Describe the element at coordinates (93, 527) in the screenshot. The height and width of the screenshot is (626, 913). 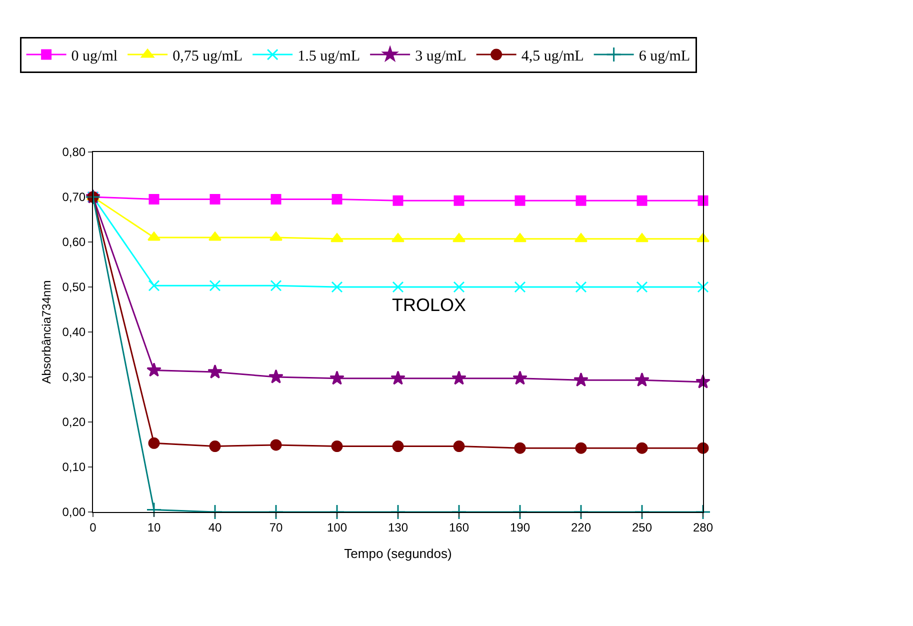
I see `x-tick-label: 0` at that location.